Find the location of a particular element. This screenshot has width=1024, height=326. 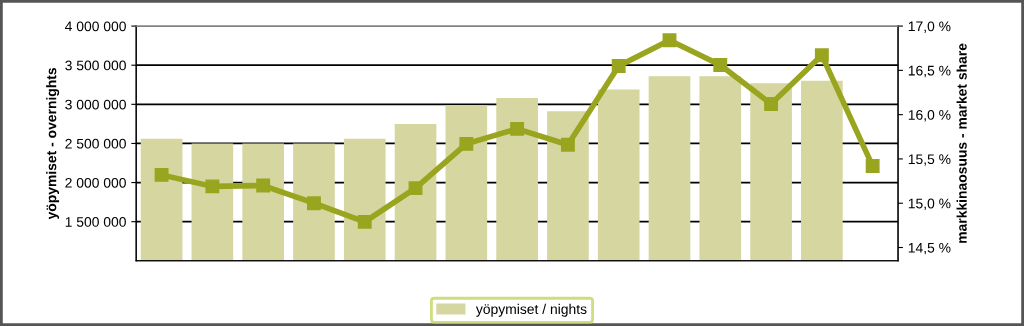

y2-tick-label: 14,5 % is located at coordinates (929, 248).